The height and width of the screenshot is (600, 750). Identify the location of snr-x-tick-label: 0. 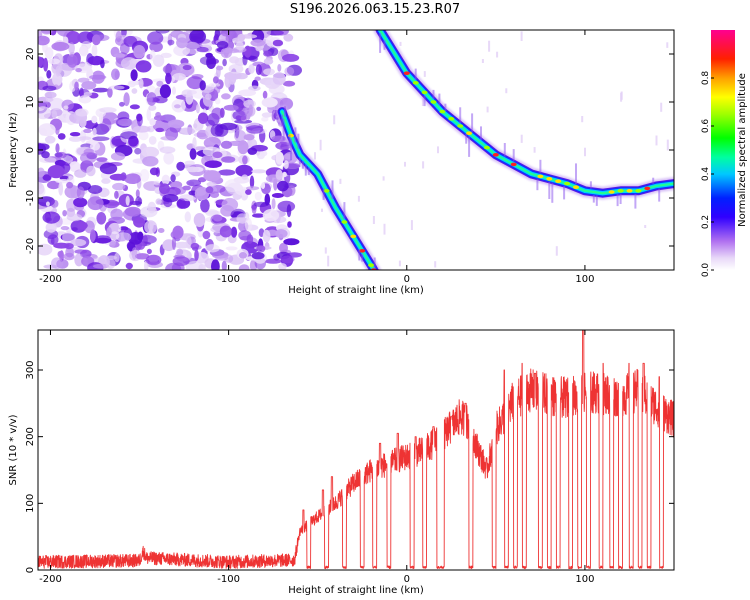
(407, 579).